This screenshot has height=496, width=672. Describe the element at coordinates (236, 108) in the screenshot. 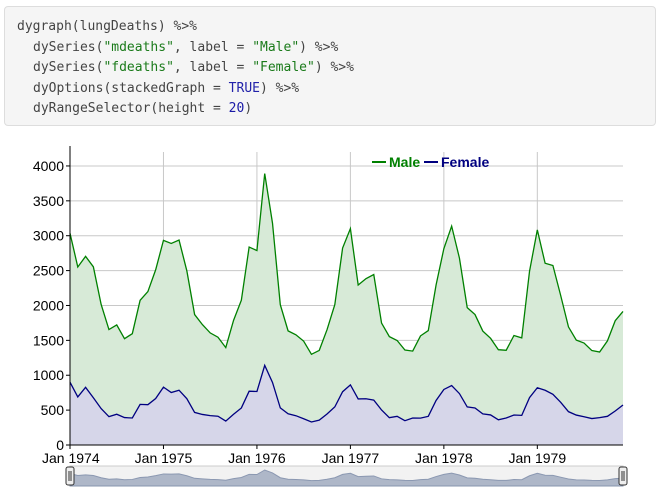

I see `code-number: 20` at that location.